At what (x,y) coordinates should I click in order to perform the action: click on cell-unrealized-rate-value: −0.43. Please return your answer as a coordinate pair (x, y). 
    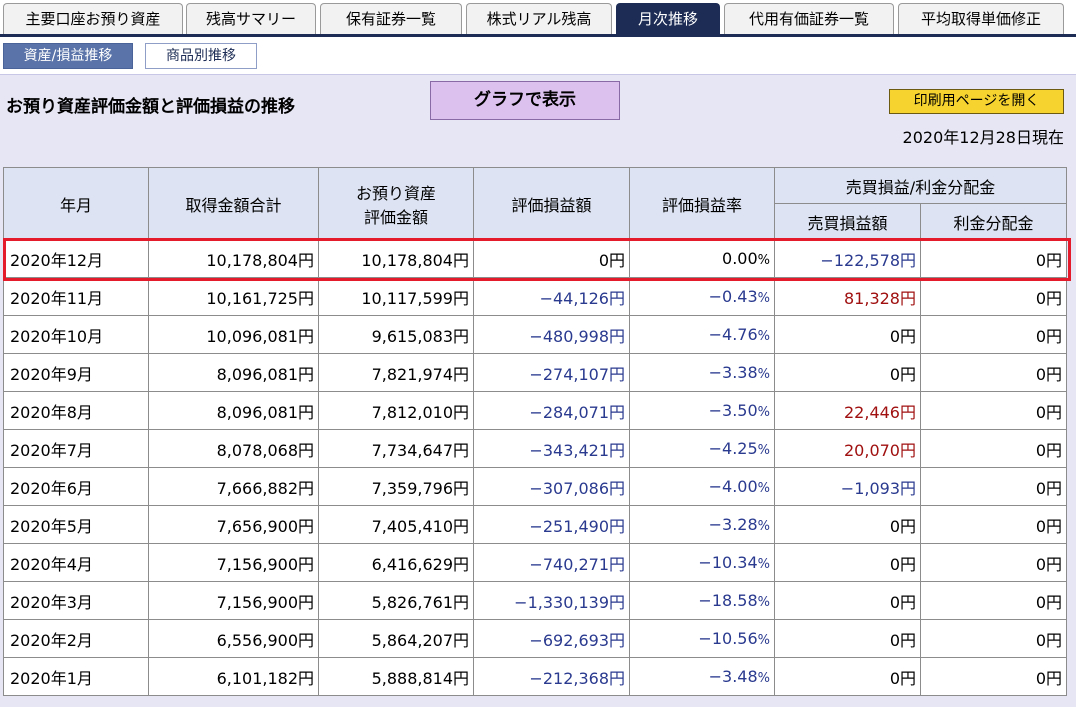
    Looking at the image, I should click on (733, 296).